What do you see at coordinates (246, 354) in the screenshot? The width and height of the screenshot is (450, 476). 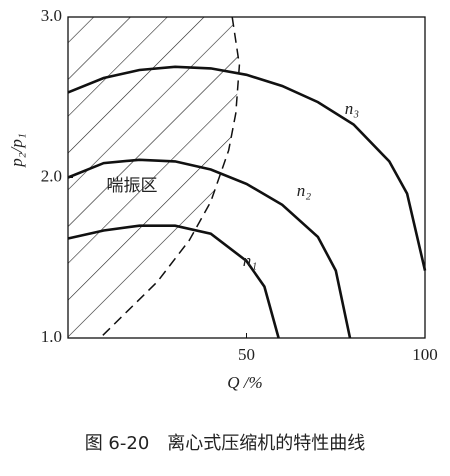 I see `x-tick-label: 50` at bounding box center [246, 354].